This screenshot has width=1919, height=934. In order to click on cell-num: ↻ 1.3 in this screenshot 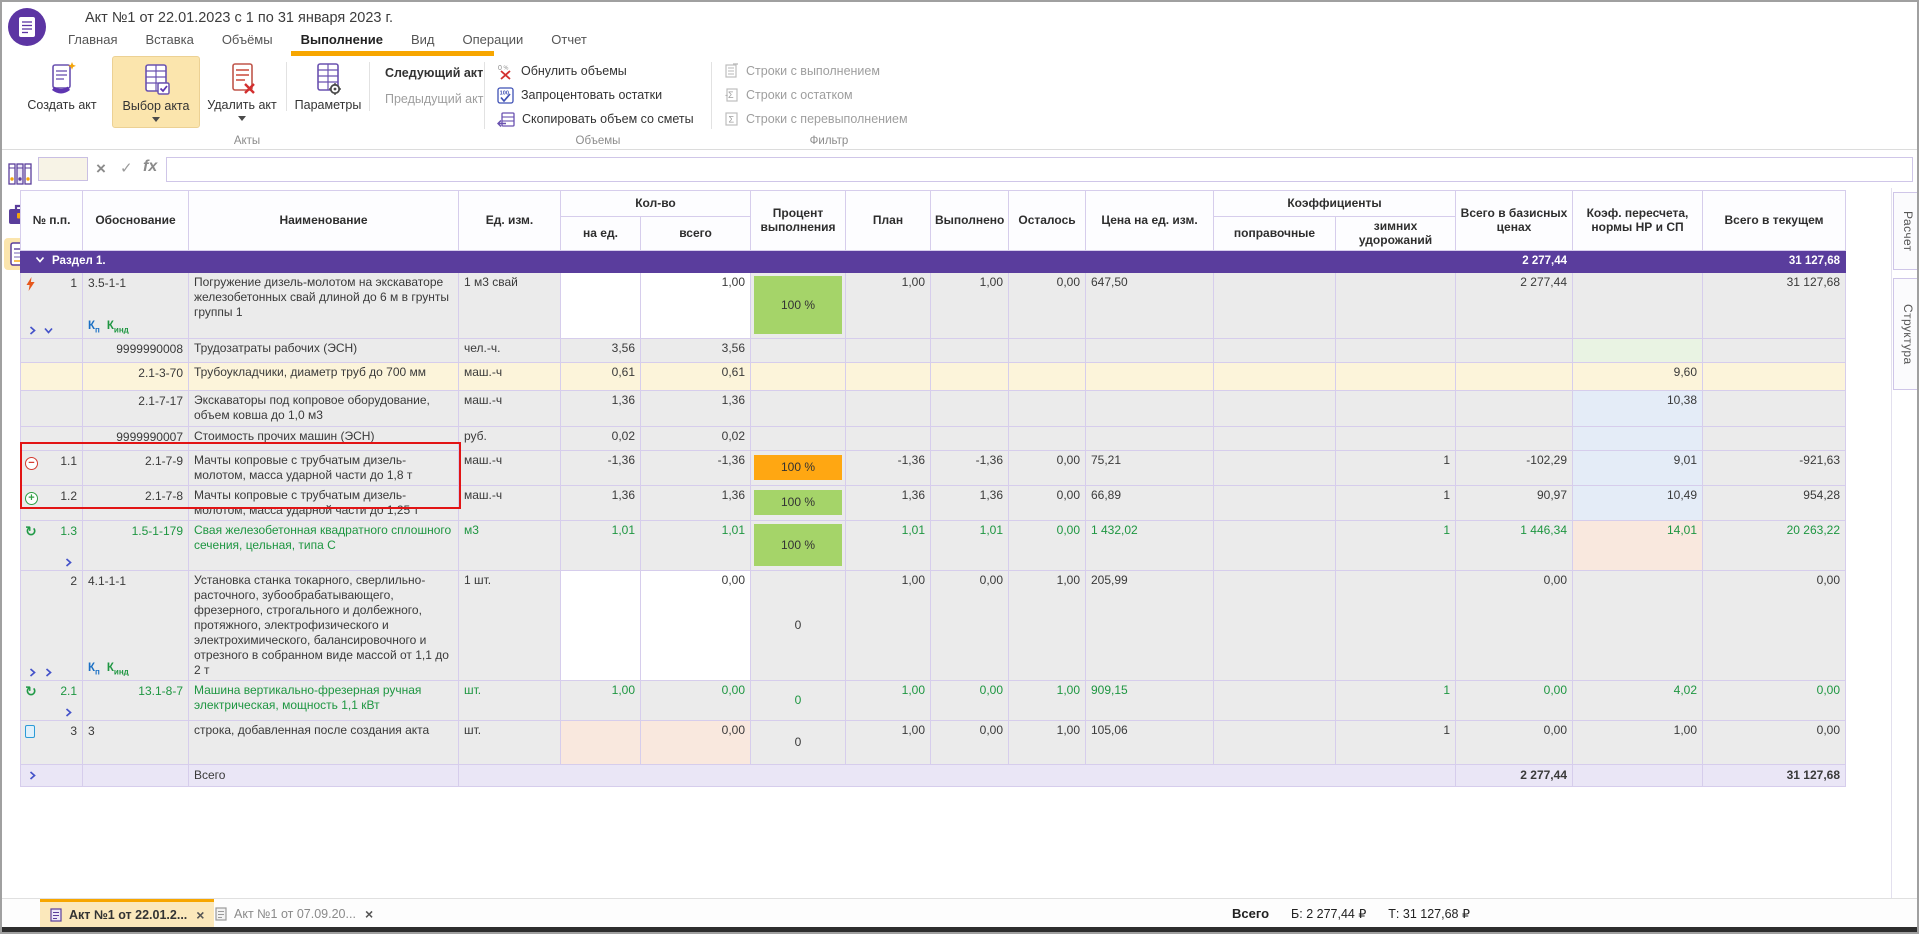, I will do `click(51, 545)`.